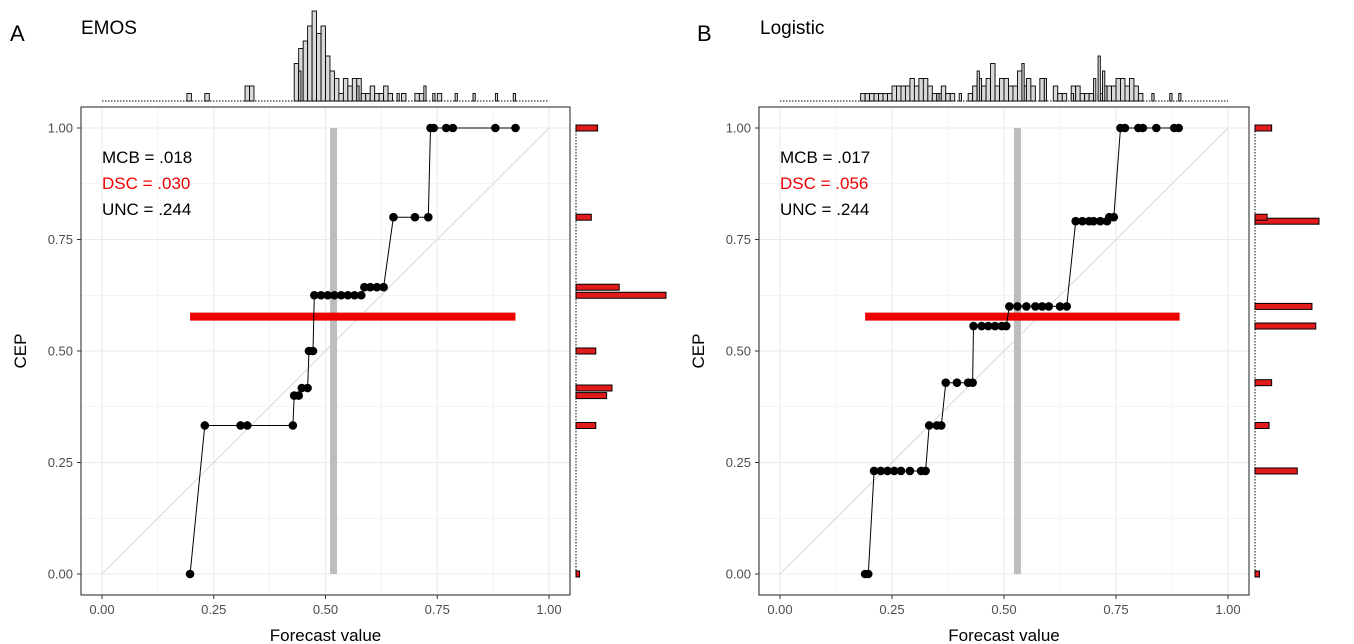 The image size is (1354, 644). Describe the element at coordinates (738, 574) in the screenshot. I see `y-tick-label: 0.00` at that location.